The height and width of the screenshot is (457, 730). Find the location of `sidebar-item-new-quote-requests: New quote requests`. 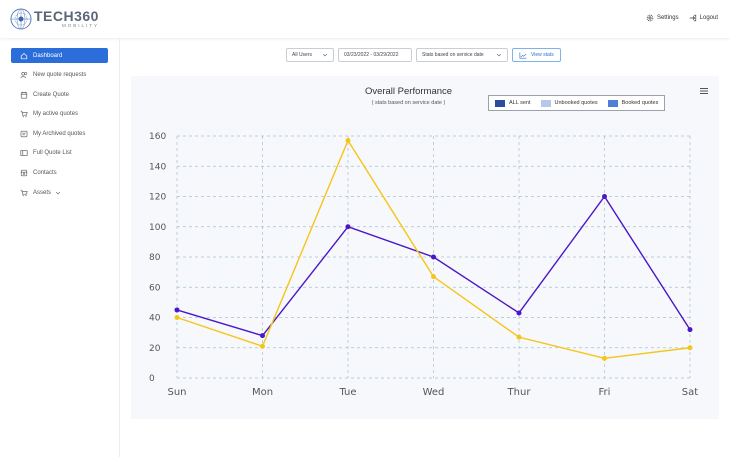

sidebar-item-new-quote-requests: New quote requests is located at coordinates (59, 75).